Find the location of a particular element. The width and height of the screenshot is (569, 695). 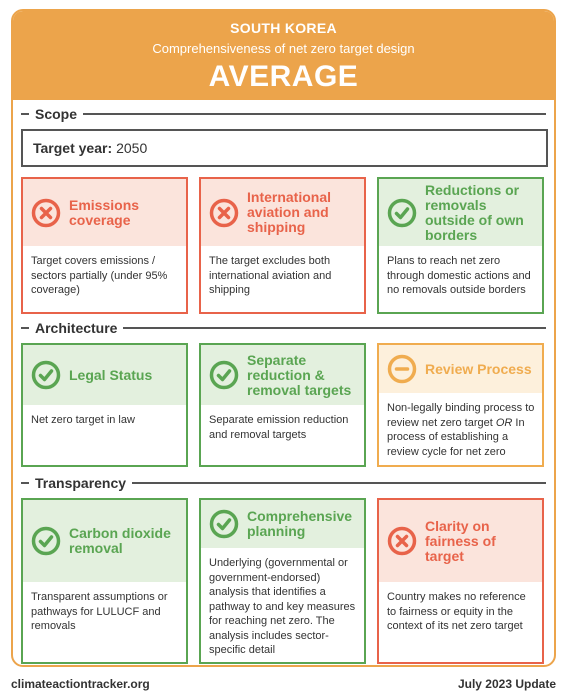

card-header: Emissions coverage is located at coordinates (104, 212).